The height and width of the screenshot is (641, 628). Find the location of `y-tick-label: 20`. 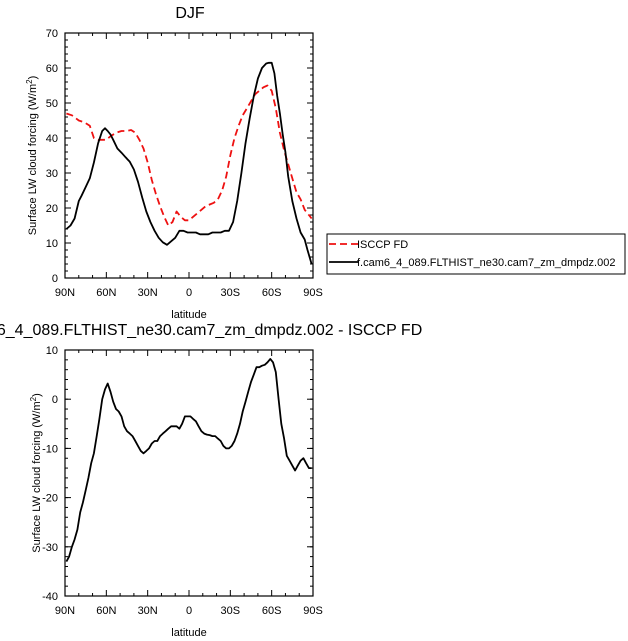

y-tick-label: 20 is located at coordinates (52, 209).